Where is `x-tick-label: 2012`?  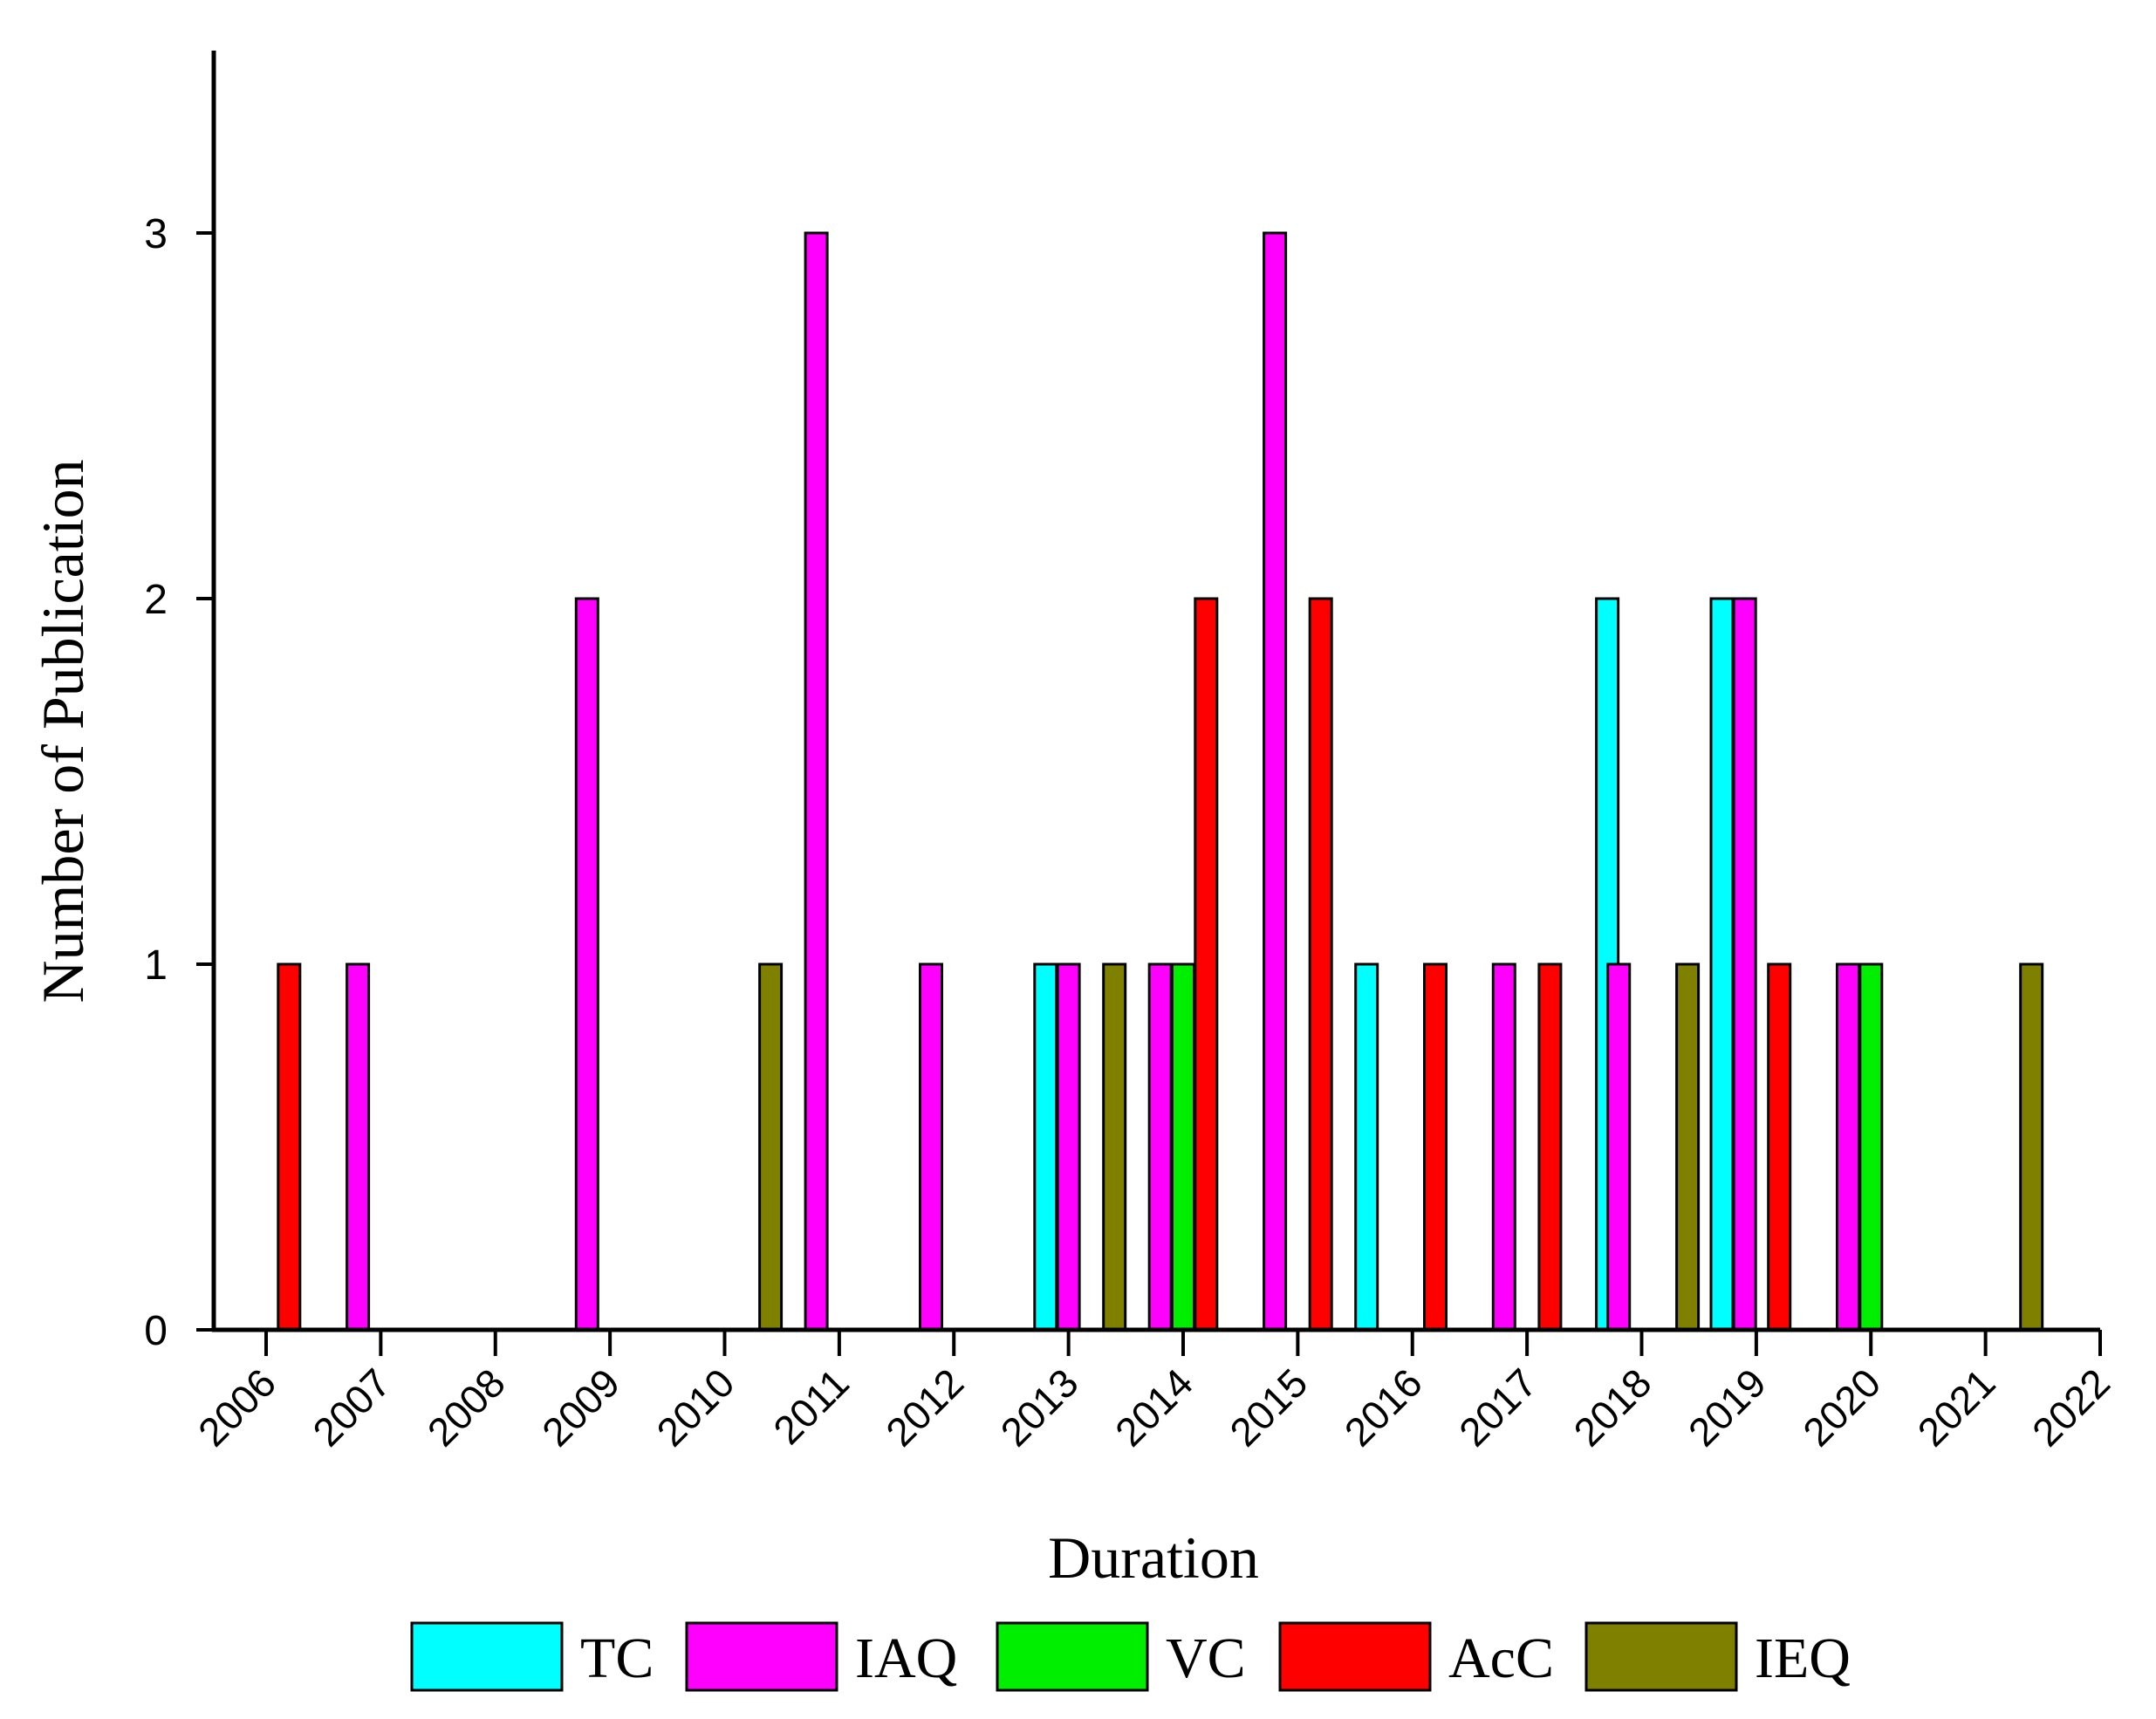 x-tick-label: 2012 is located at coordinates (924, 1407).